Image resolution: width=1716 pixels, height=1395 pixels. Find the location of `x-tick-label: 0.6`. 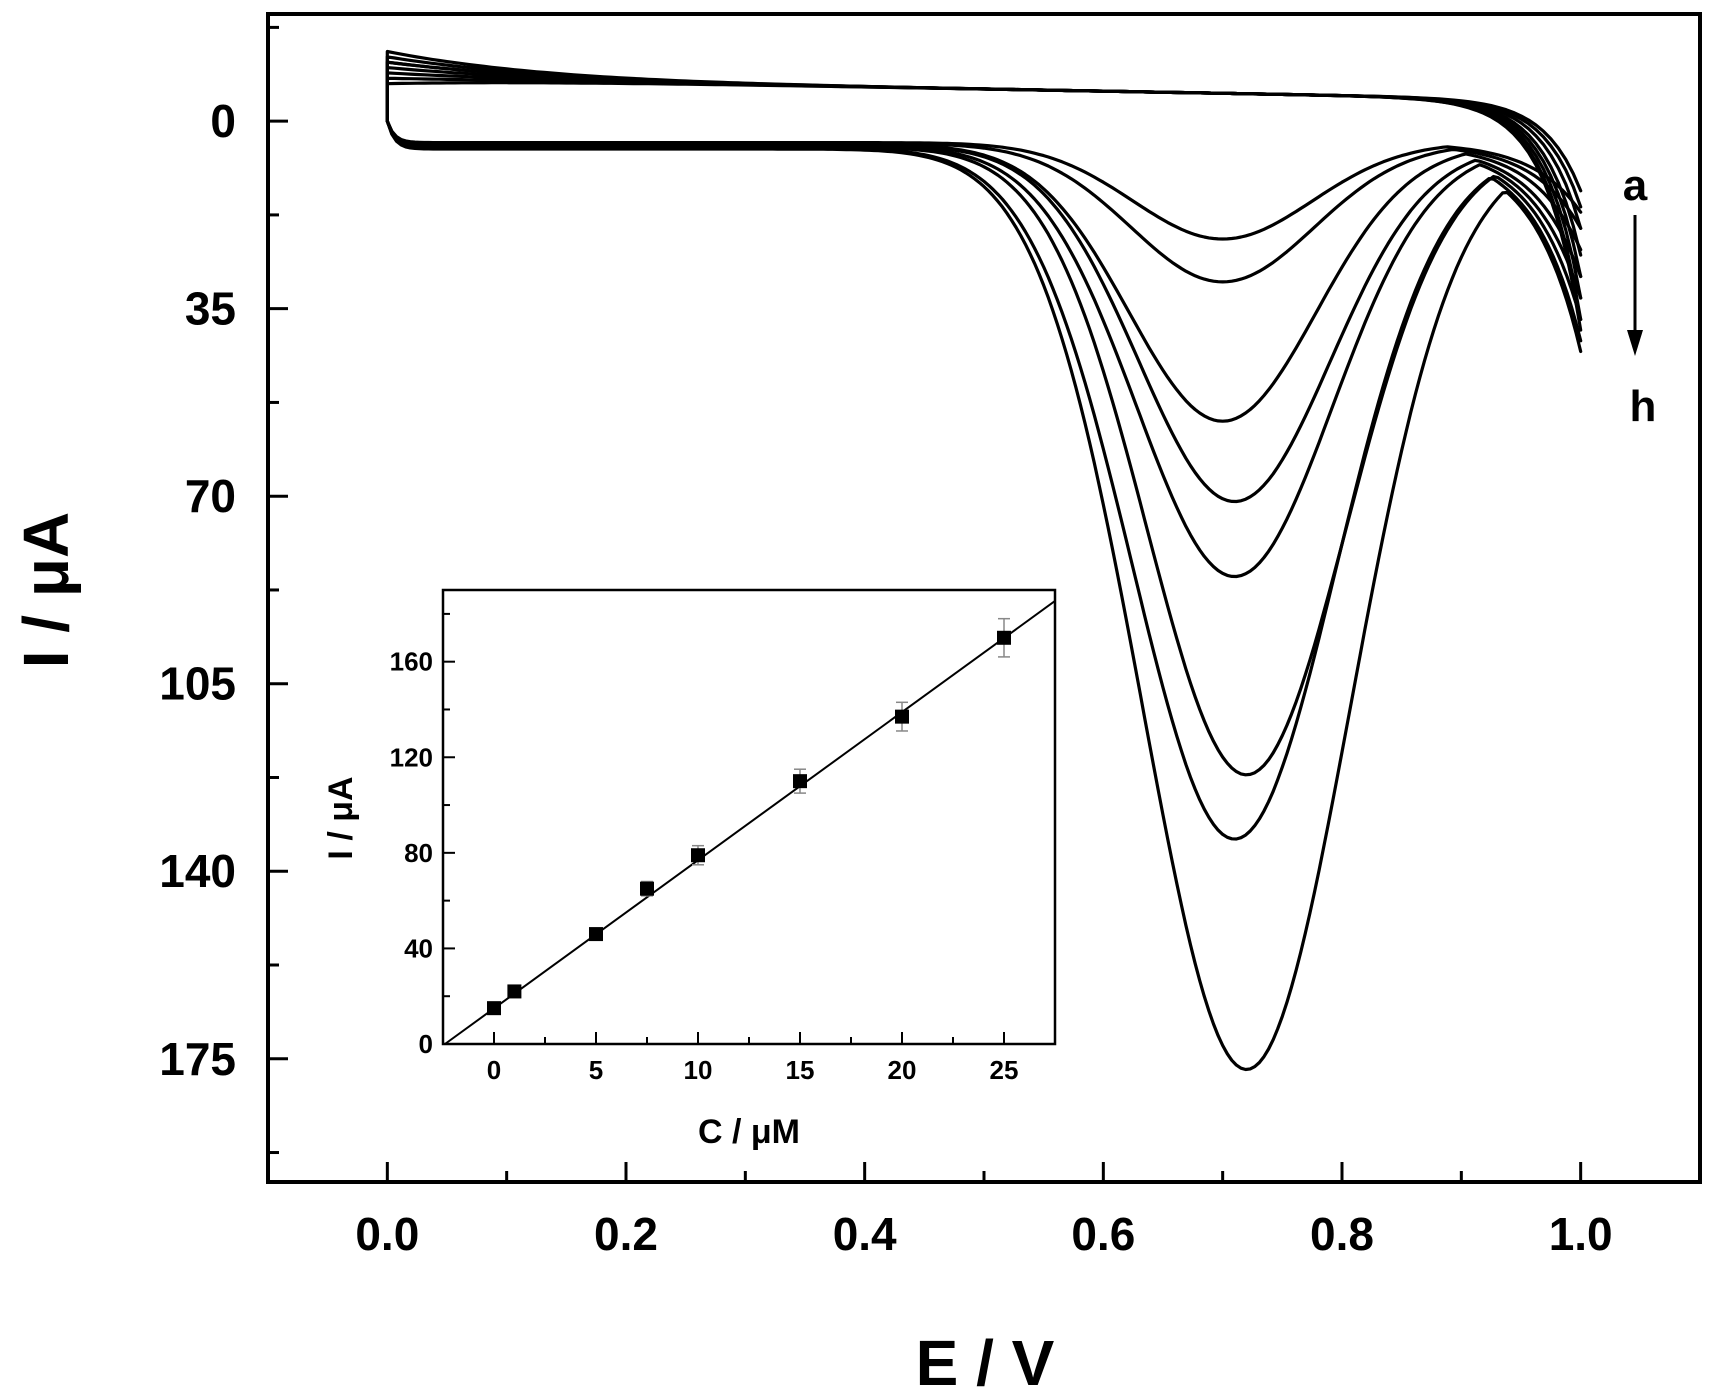

x-tick-label: 0.6 is located at coordinates (1103, 1234).